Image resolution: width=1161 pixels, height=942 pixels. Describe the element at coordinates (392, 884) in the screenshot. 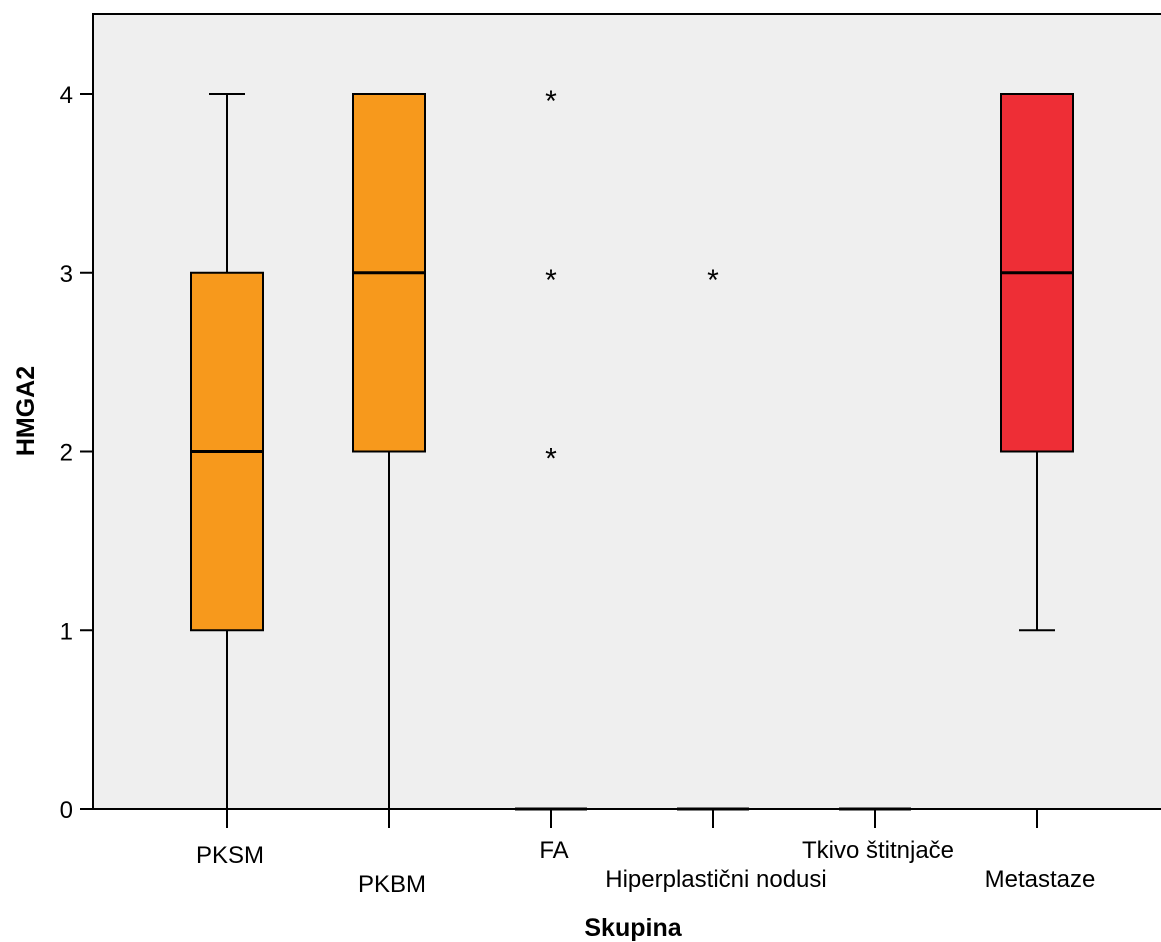

I see `x-tick-label: PKBM` at that location.